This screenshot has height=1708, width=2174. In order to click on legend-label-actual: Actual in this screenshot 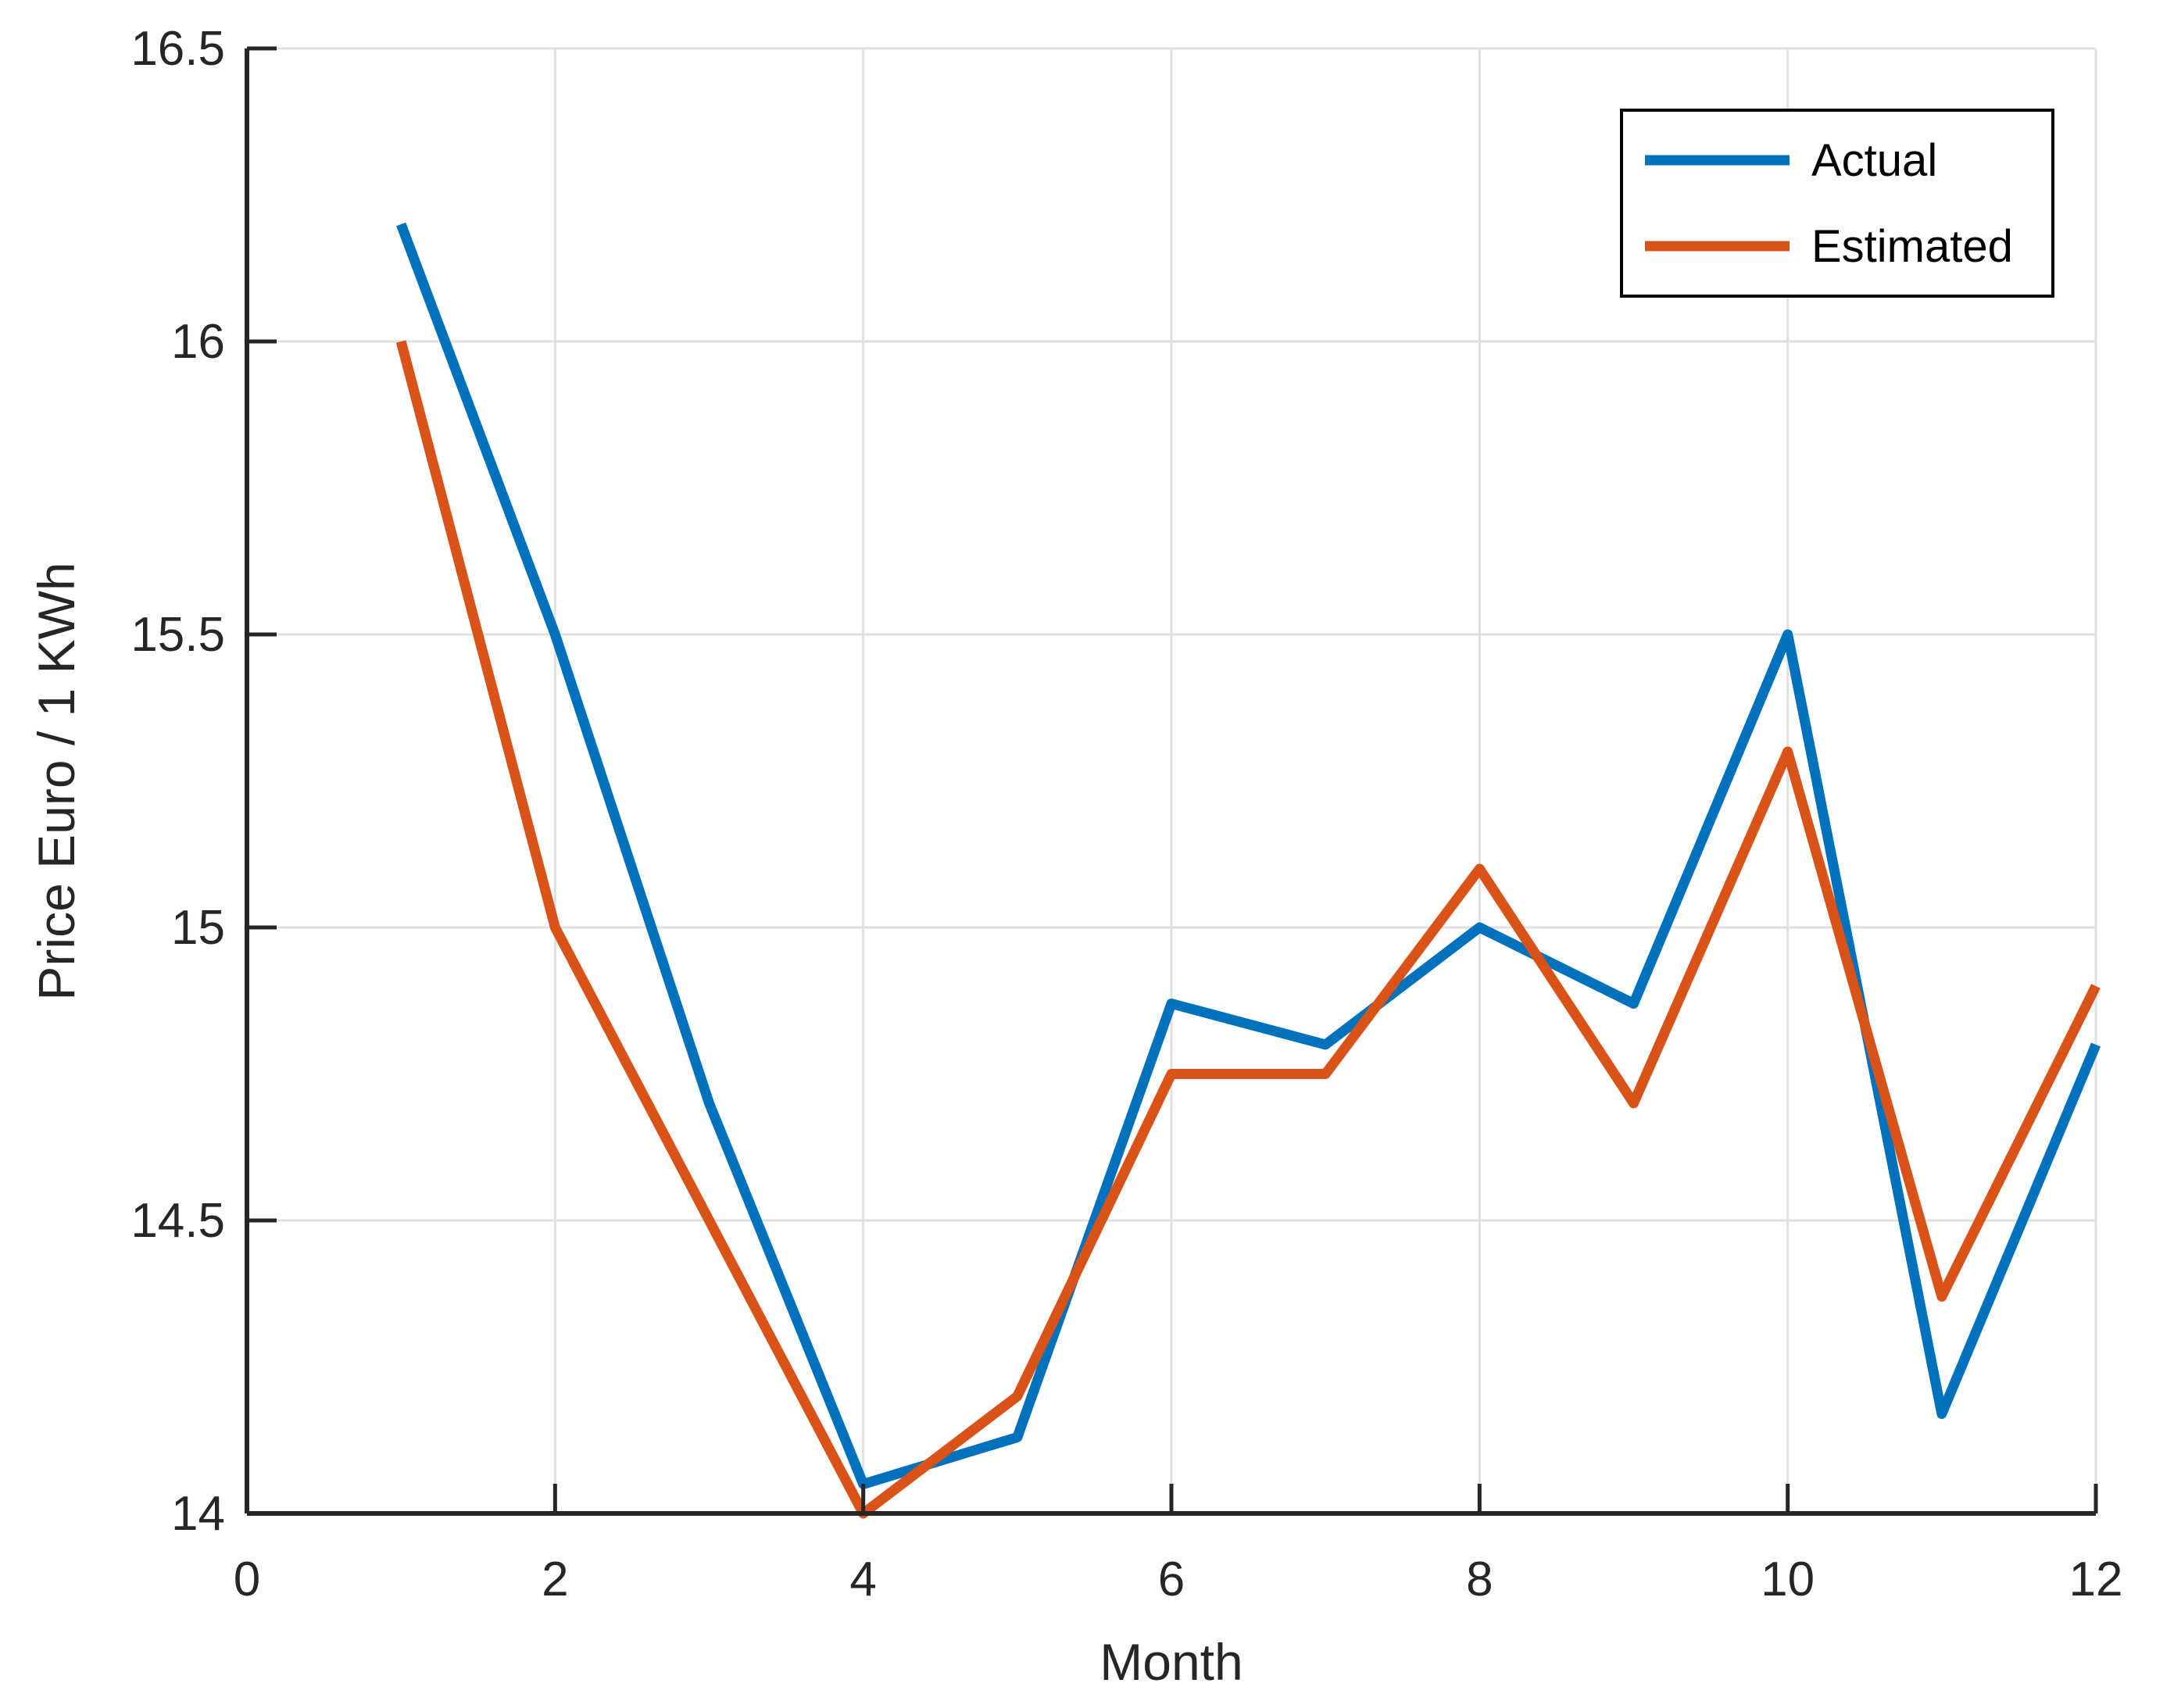, I will do `click(1874, 160)`.